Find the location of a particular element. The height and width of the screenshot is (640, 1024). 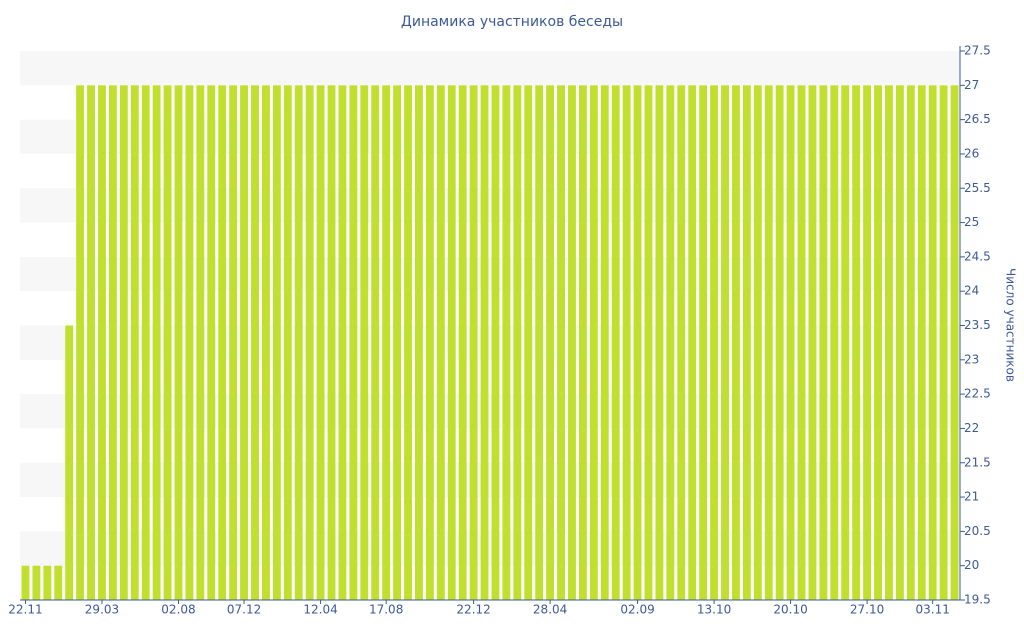

y-tick-label: 20 is located at coordinates (971, 565).